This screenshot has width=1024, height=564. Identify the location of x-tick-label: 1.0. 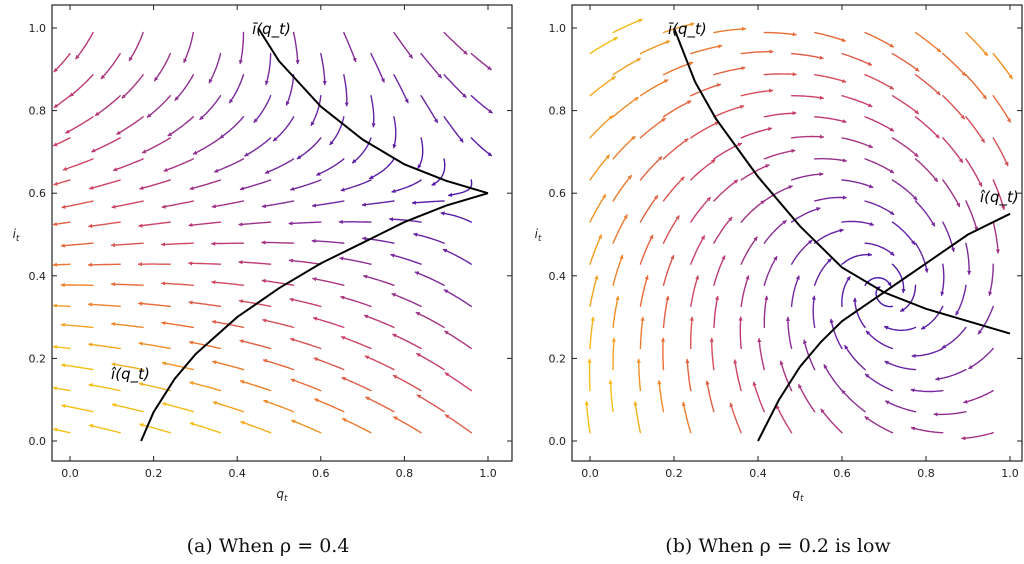
(488, 473).